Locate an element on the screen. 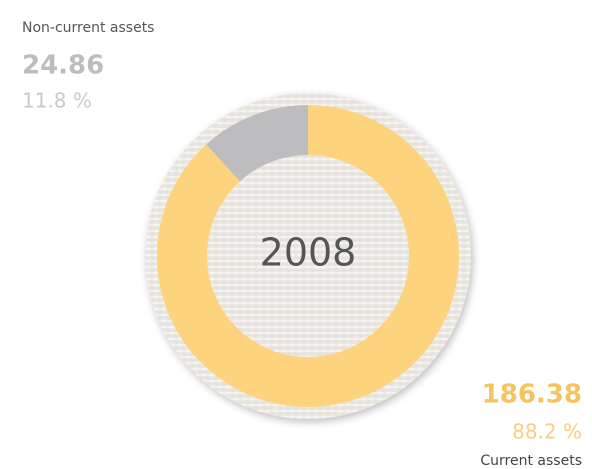 This screenshot has height=469, width=592. percentage-label: 11.8 % is located at coordinates (57, 101).